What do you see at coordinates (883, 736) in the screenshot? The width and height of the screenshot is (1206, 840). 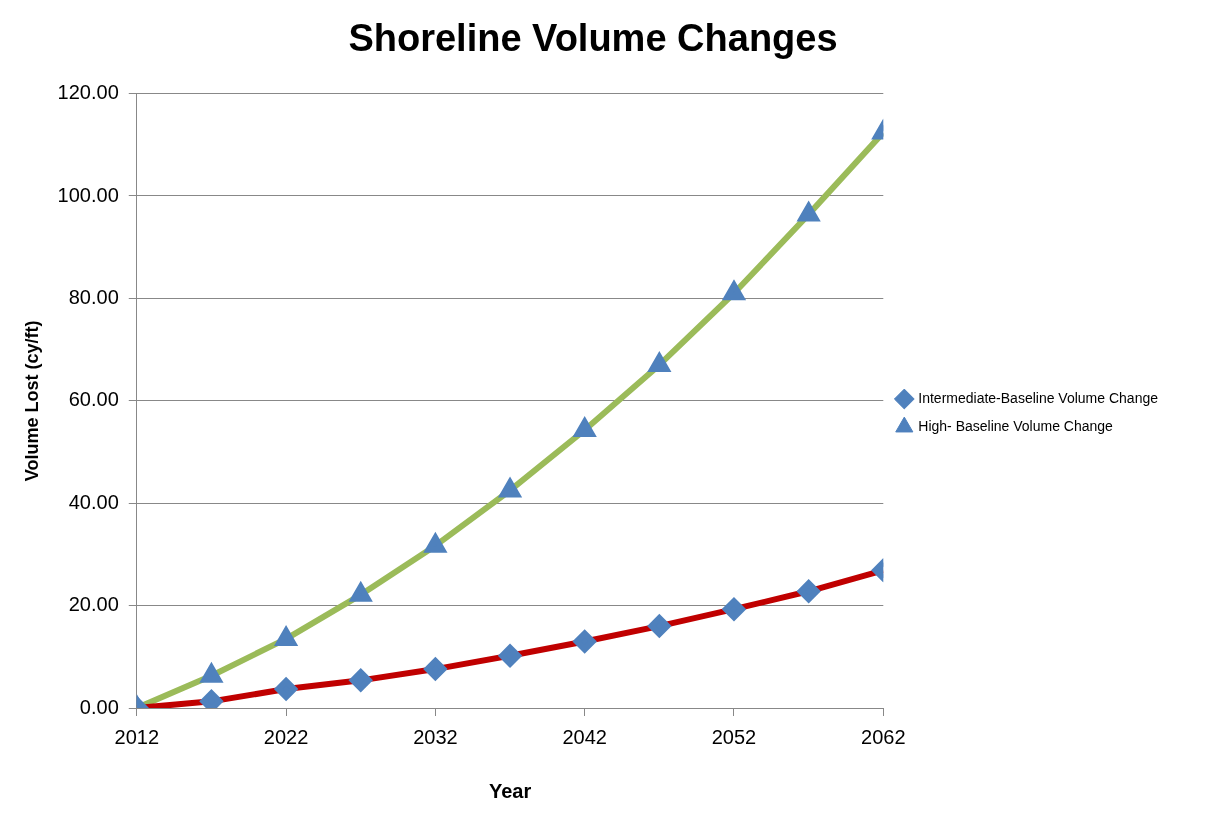 I see `x-tick-label: 2062` at bounding box center [883, 736].